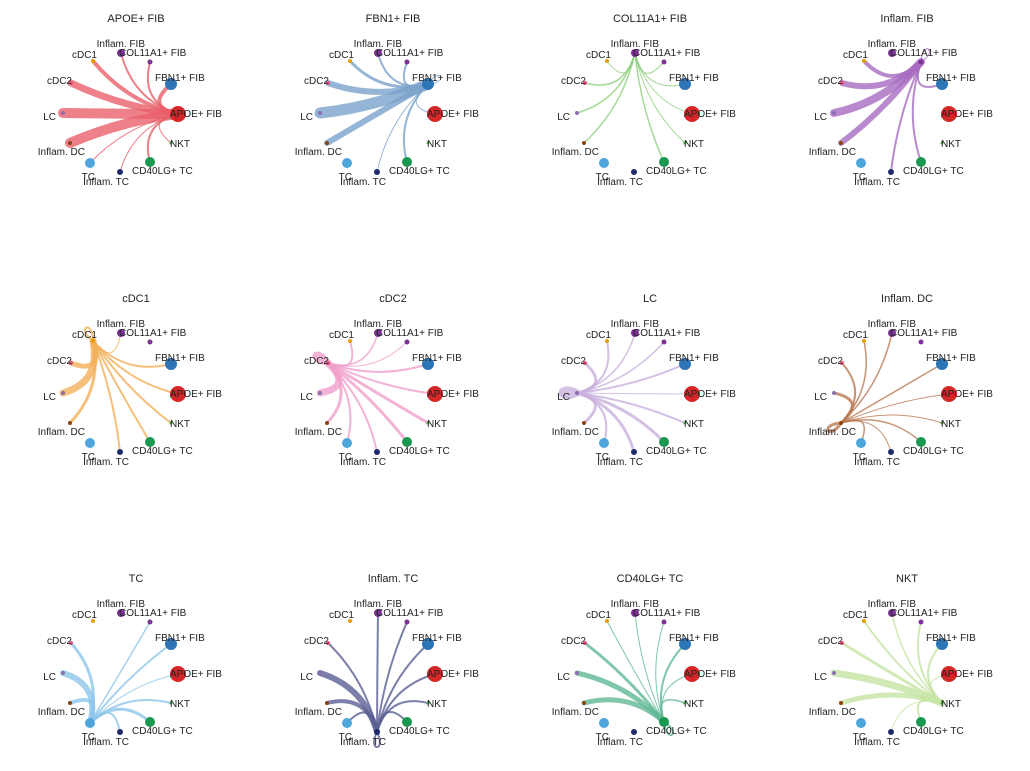 This screenshot has height=771, width=1030. What do you see at coordinates (378, 367) in the screenshot?
I see `edge-cdc2-to-fbn1-plus-fib` at bounding box center [378, 367].